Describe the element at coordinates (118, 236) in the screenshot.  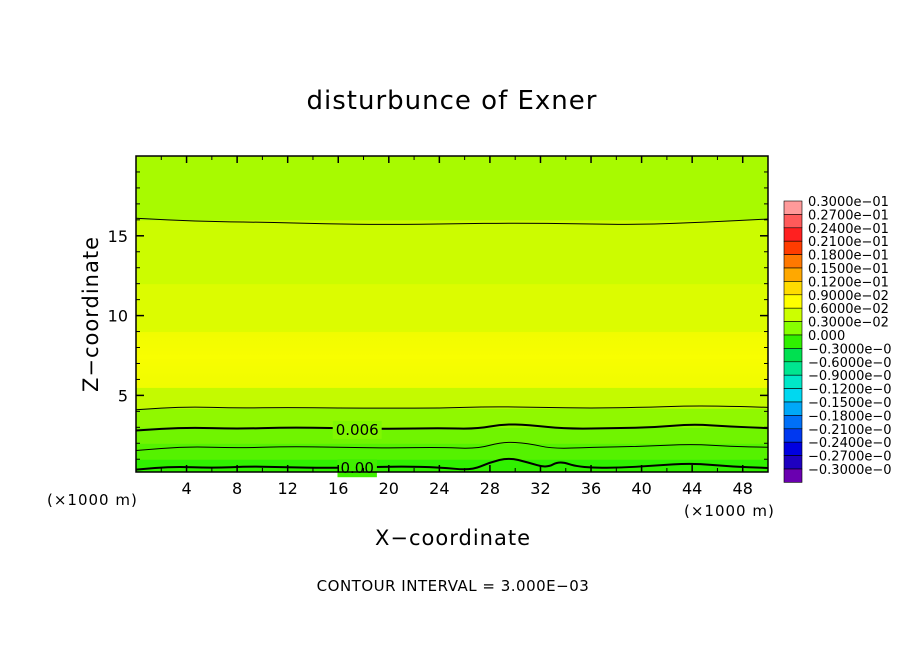
I see `y-tick-label-2: 15` at that location.